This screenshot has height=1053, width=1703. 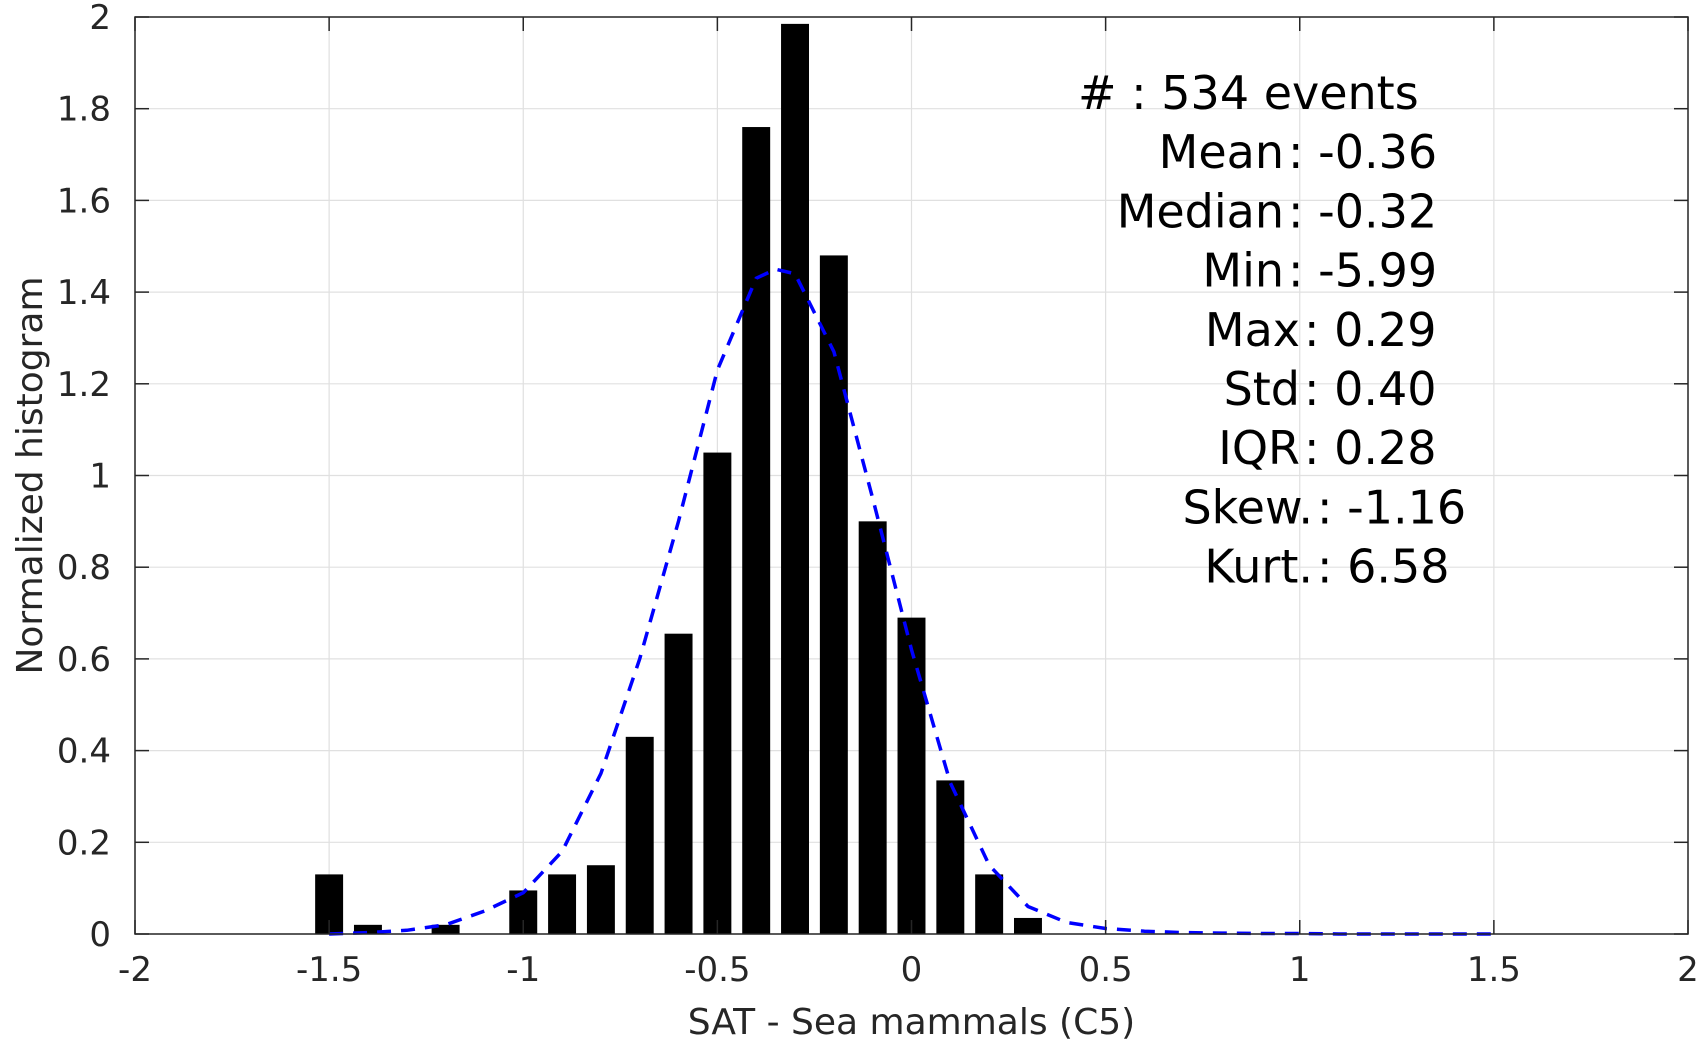 What do you see at coordinates (1362, 211) in the screenshot?
I see `stat-value: : -0.32` at bounding box center [1362, 211].